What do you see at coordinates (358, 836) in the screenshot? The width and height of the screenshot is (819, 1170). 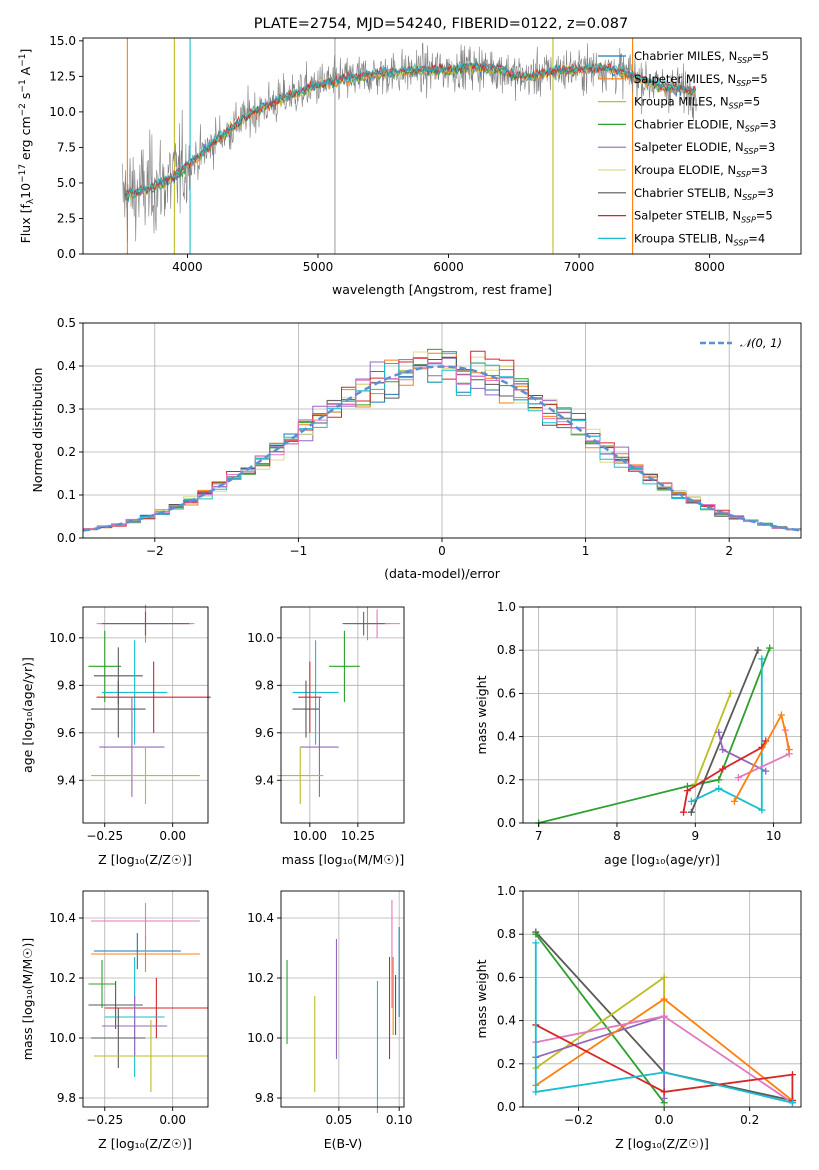 I see `x-tick-label: 10.25` at bounding box center [358, 836].